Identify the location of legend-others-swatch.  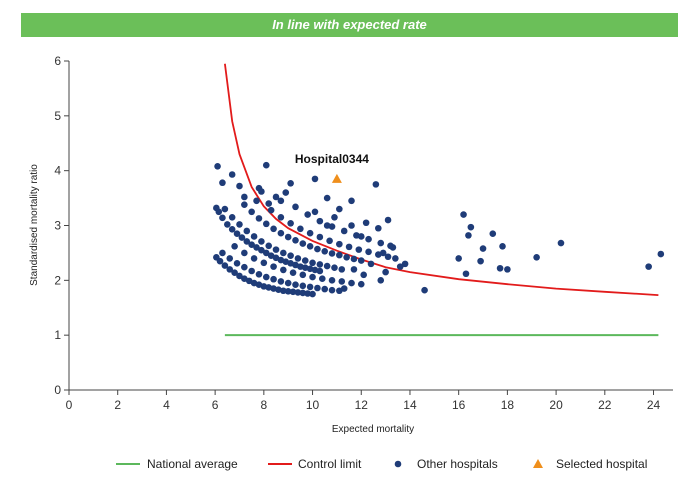
(398, 464).